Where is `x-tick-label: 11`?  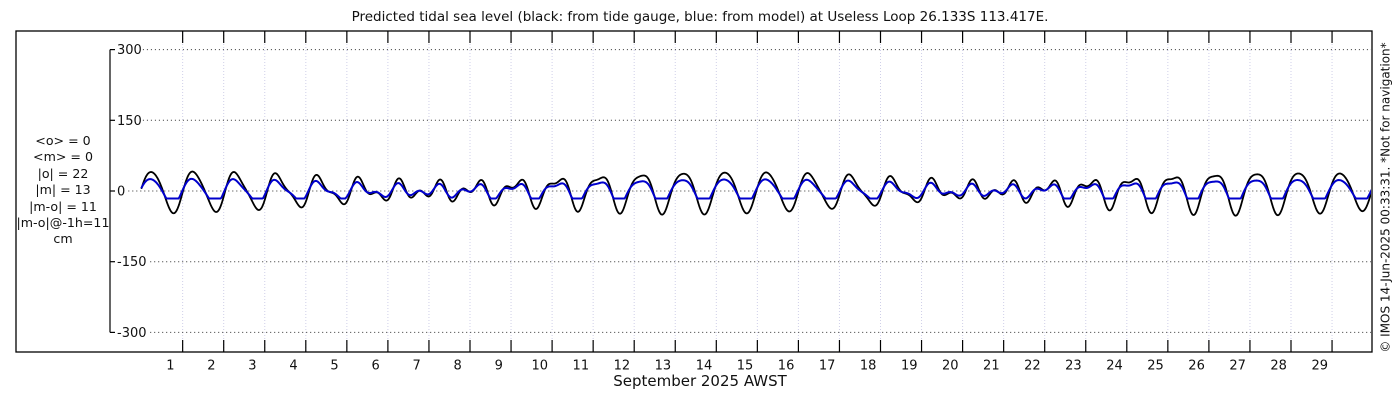
x-tick-label: 11 is located at coordinates (581, 366).